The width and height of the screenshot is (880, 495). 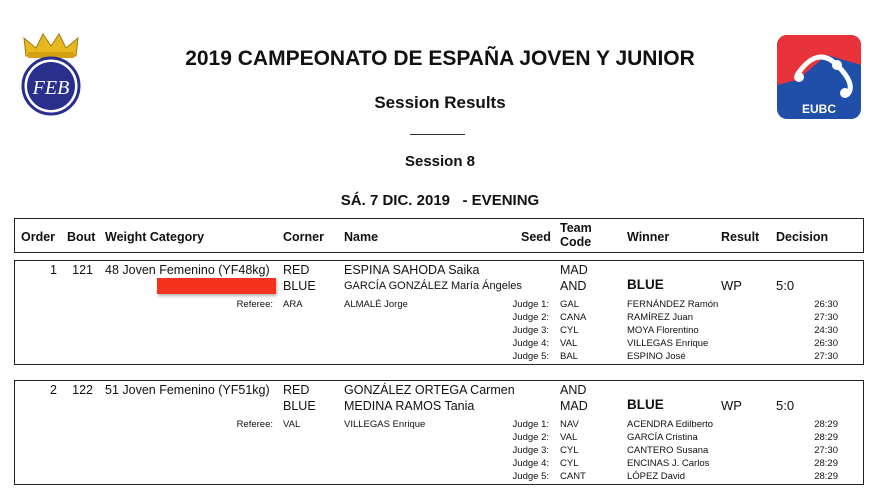 What do you see at coordinates (656, 476) in the screenshot?
I see `judge-name: LÓPEZ David` at bounding box center [656, 476].